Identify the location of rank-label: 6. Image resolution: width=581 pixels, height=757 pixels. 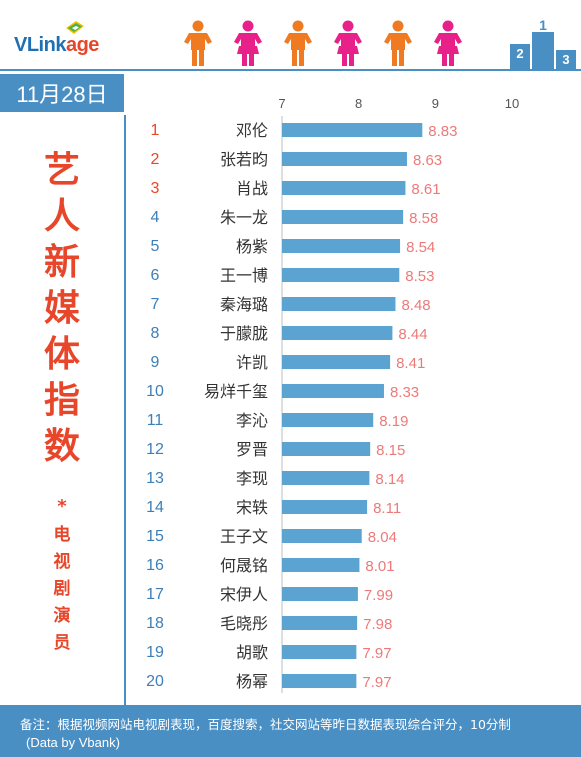
(155, 275).